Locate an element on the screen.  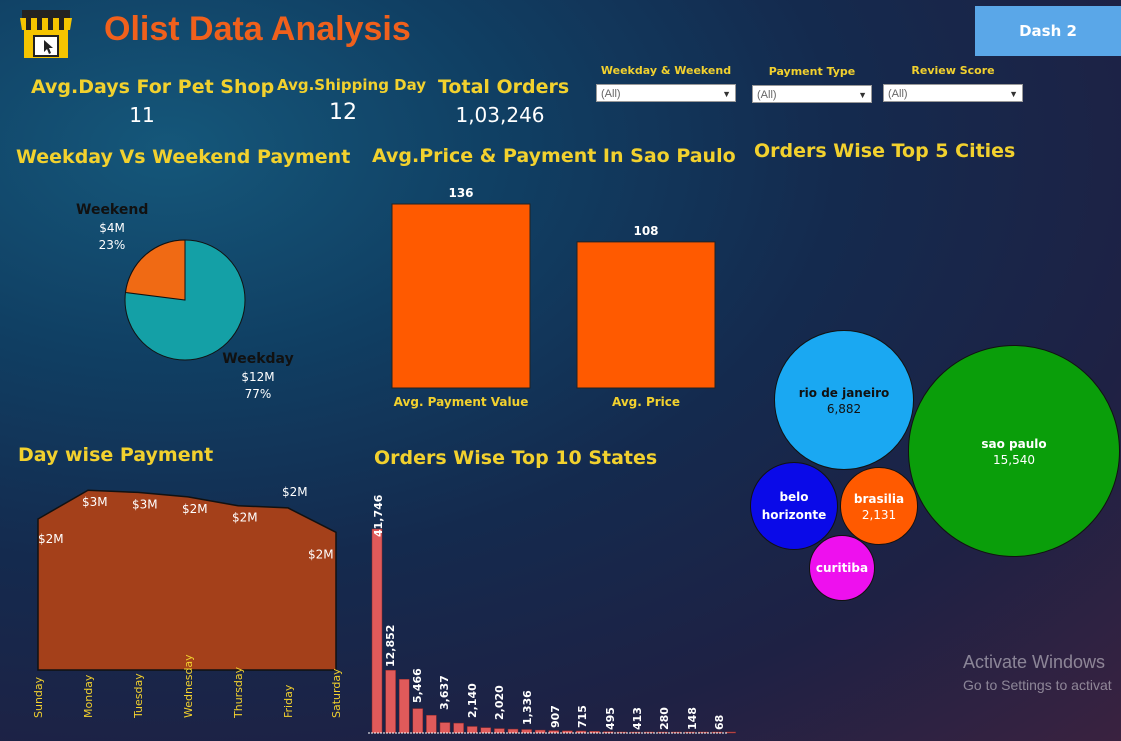
city-bubble-1: sao paulo 15,540 is located at coordinates (1014, 451).